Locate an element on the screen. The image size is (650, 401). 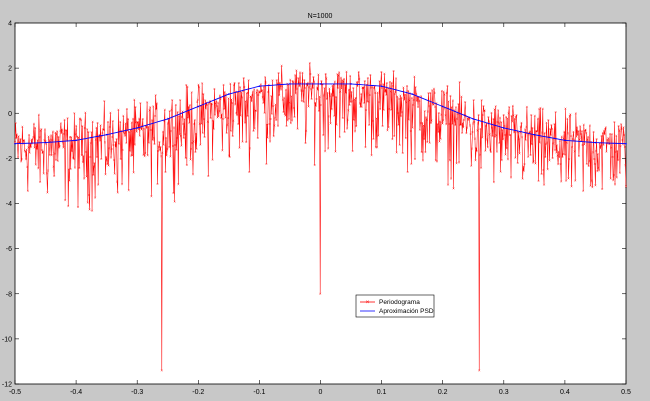
y-tick-label: 0 is located at coordinates (10, 114).